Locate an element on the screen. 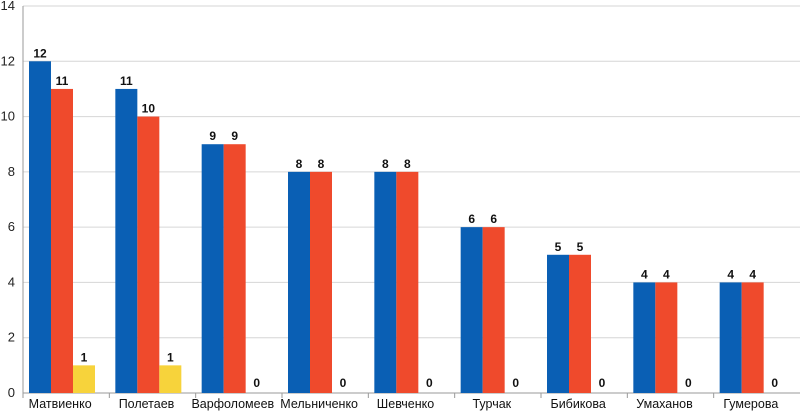 The image size is (809, 412). x-category-label: Мельниченко is located at coordinates (319, 404).